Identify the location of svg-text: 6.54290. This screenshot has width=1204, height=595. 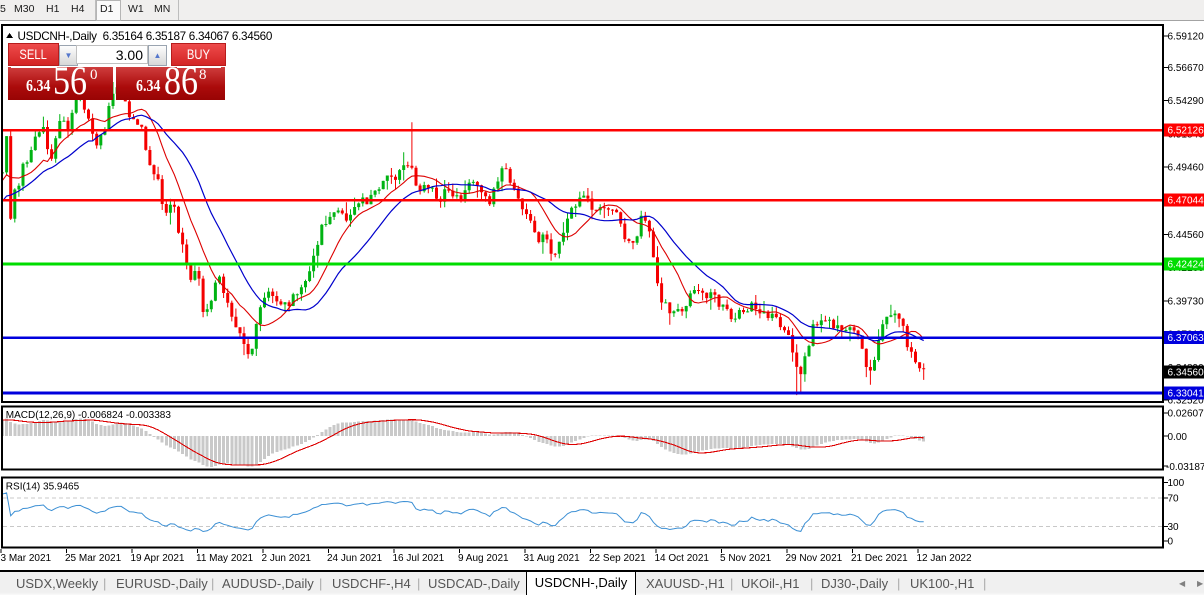
(1186, 101).